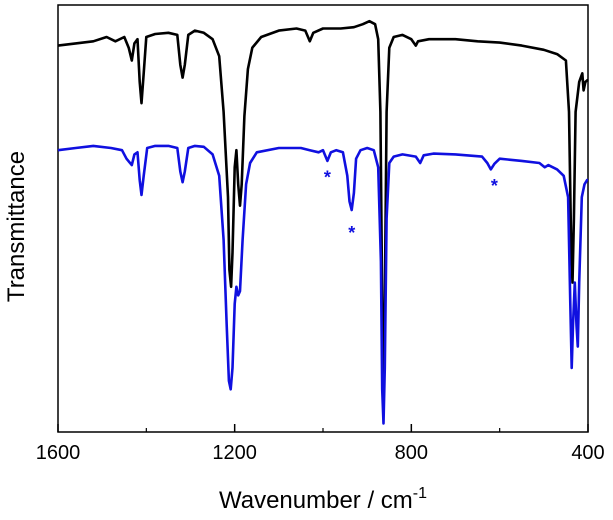 The image size is (613, 520). What do you see at coordinates (316, 500) in the screenshot?
I see `x-axis-title-text: Wavenumber / cm` at bounding box center [316, 500].